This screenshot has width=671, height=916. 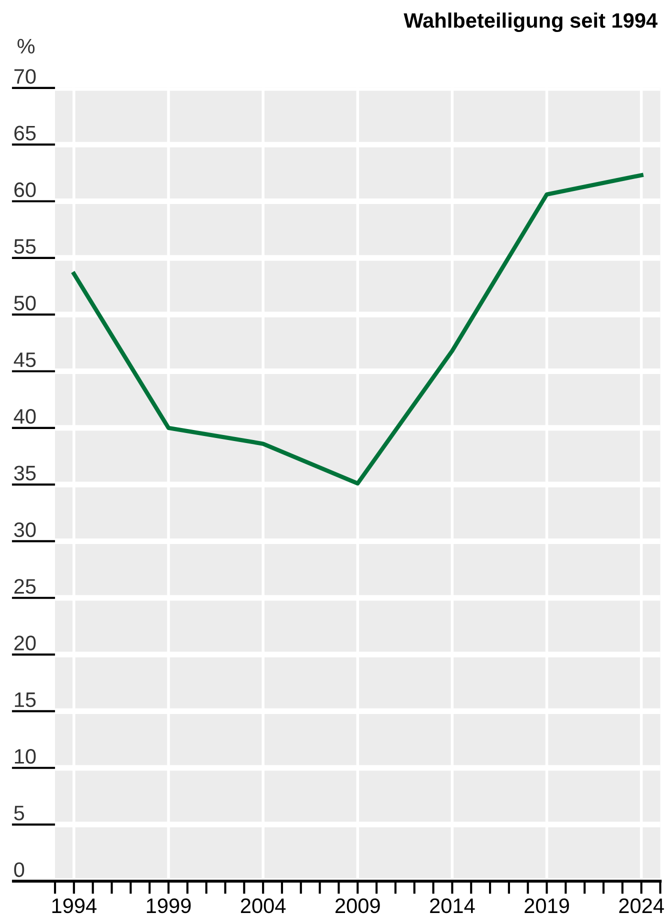 I want to click on y-tick-label: 30, so click(x=25, y=530).